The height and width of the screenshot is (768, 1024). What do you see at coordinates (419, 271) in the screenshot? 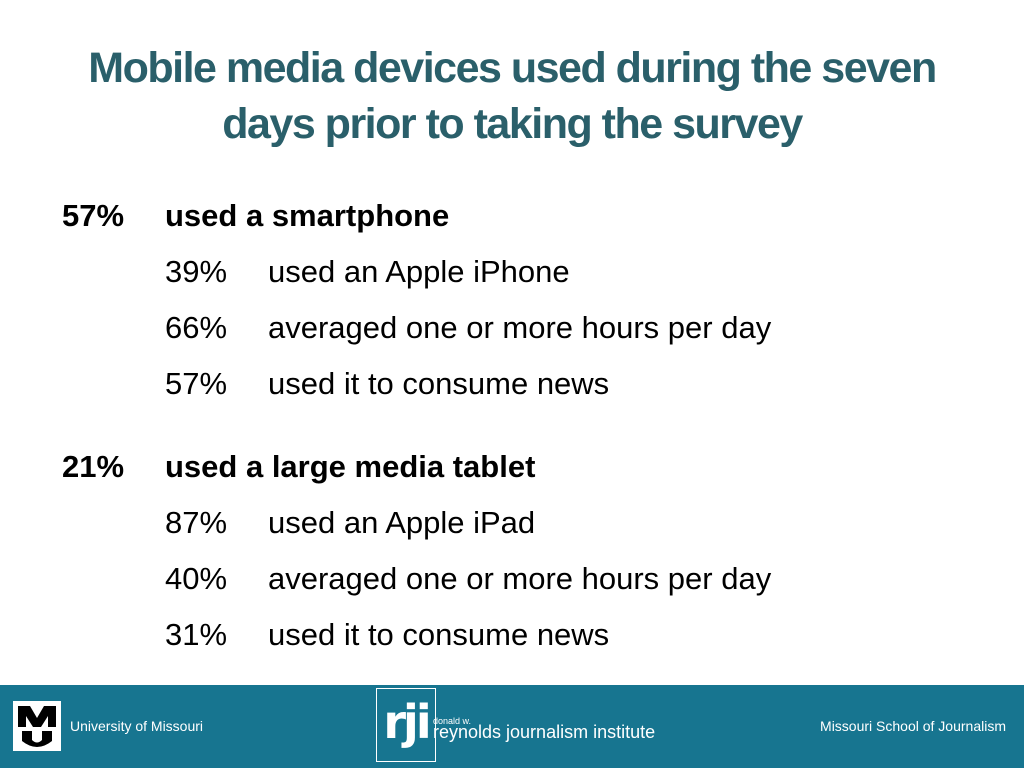
I see `item-label: used an Apple iPhone` at bounding box center [419, 271].